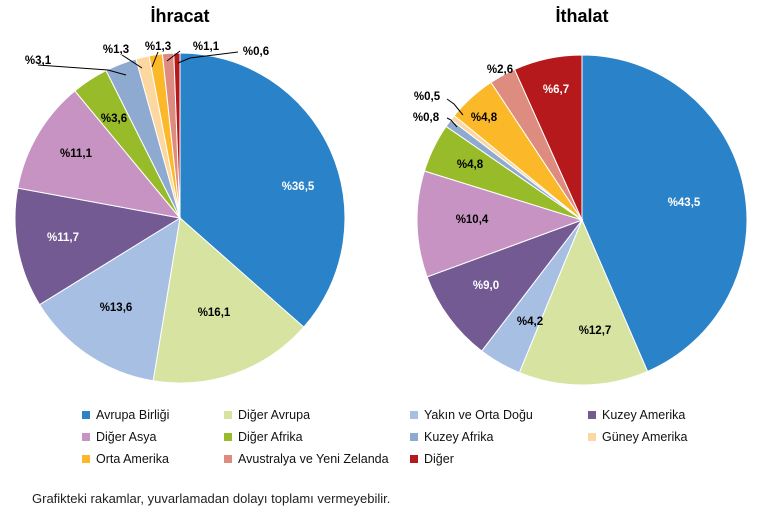 The image size is (759, 516). Describe the element at coordinates (38, 61) in the screenshot. I see `slice-label: %3,1` at that location.